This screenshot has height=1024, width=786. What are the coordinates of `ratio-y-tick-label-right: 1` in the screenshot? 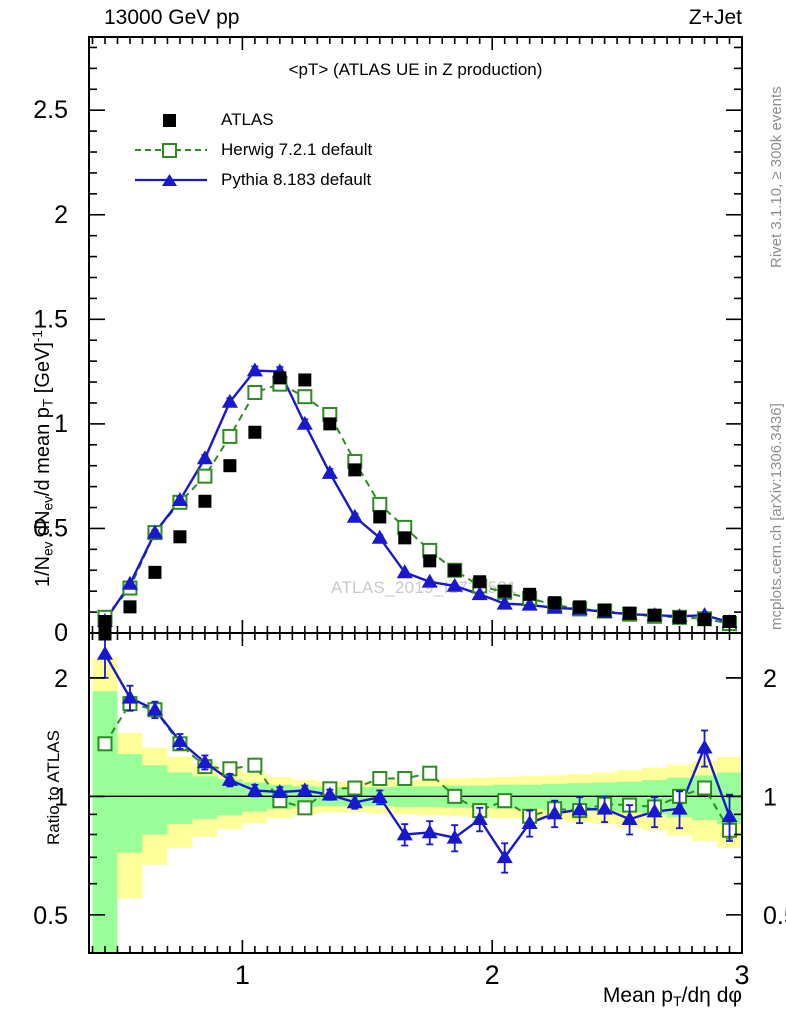 It's located at (770, 797).